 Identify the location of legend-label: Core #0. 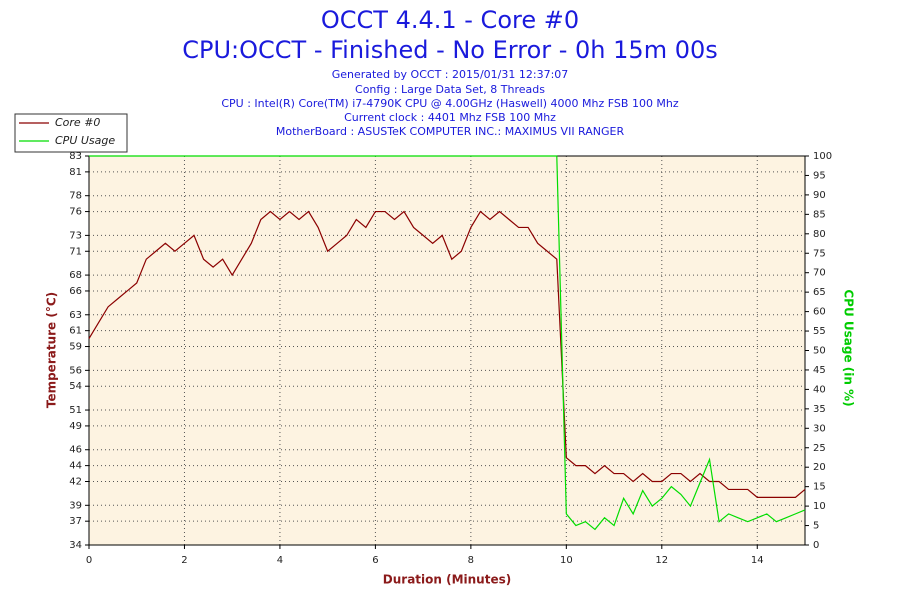
(77, 122).